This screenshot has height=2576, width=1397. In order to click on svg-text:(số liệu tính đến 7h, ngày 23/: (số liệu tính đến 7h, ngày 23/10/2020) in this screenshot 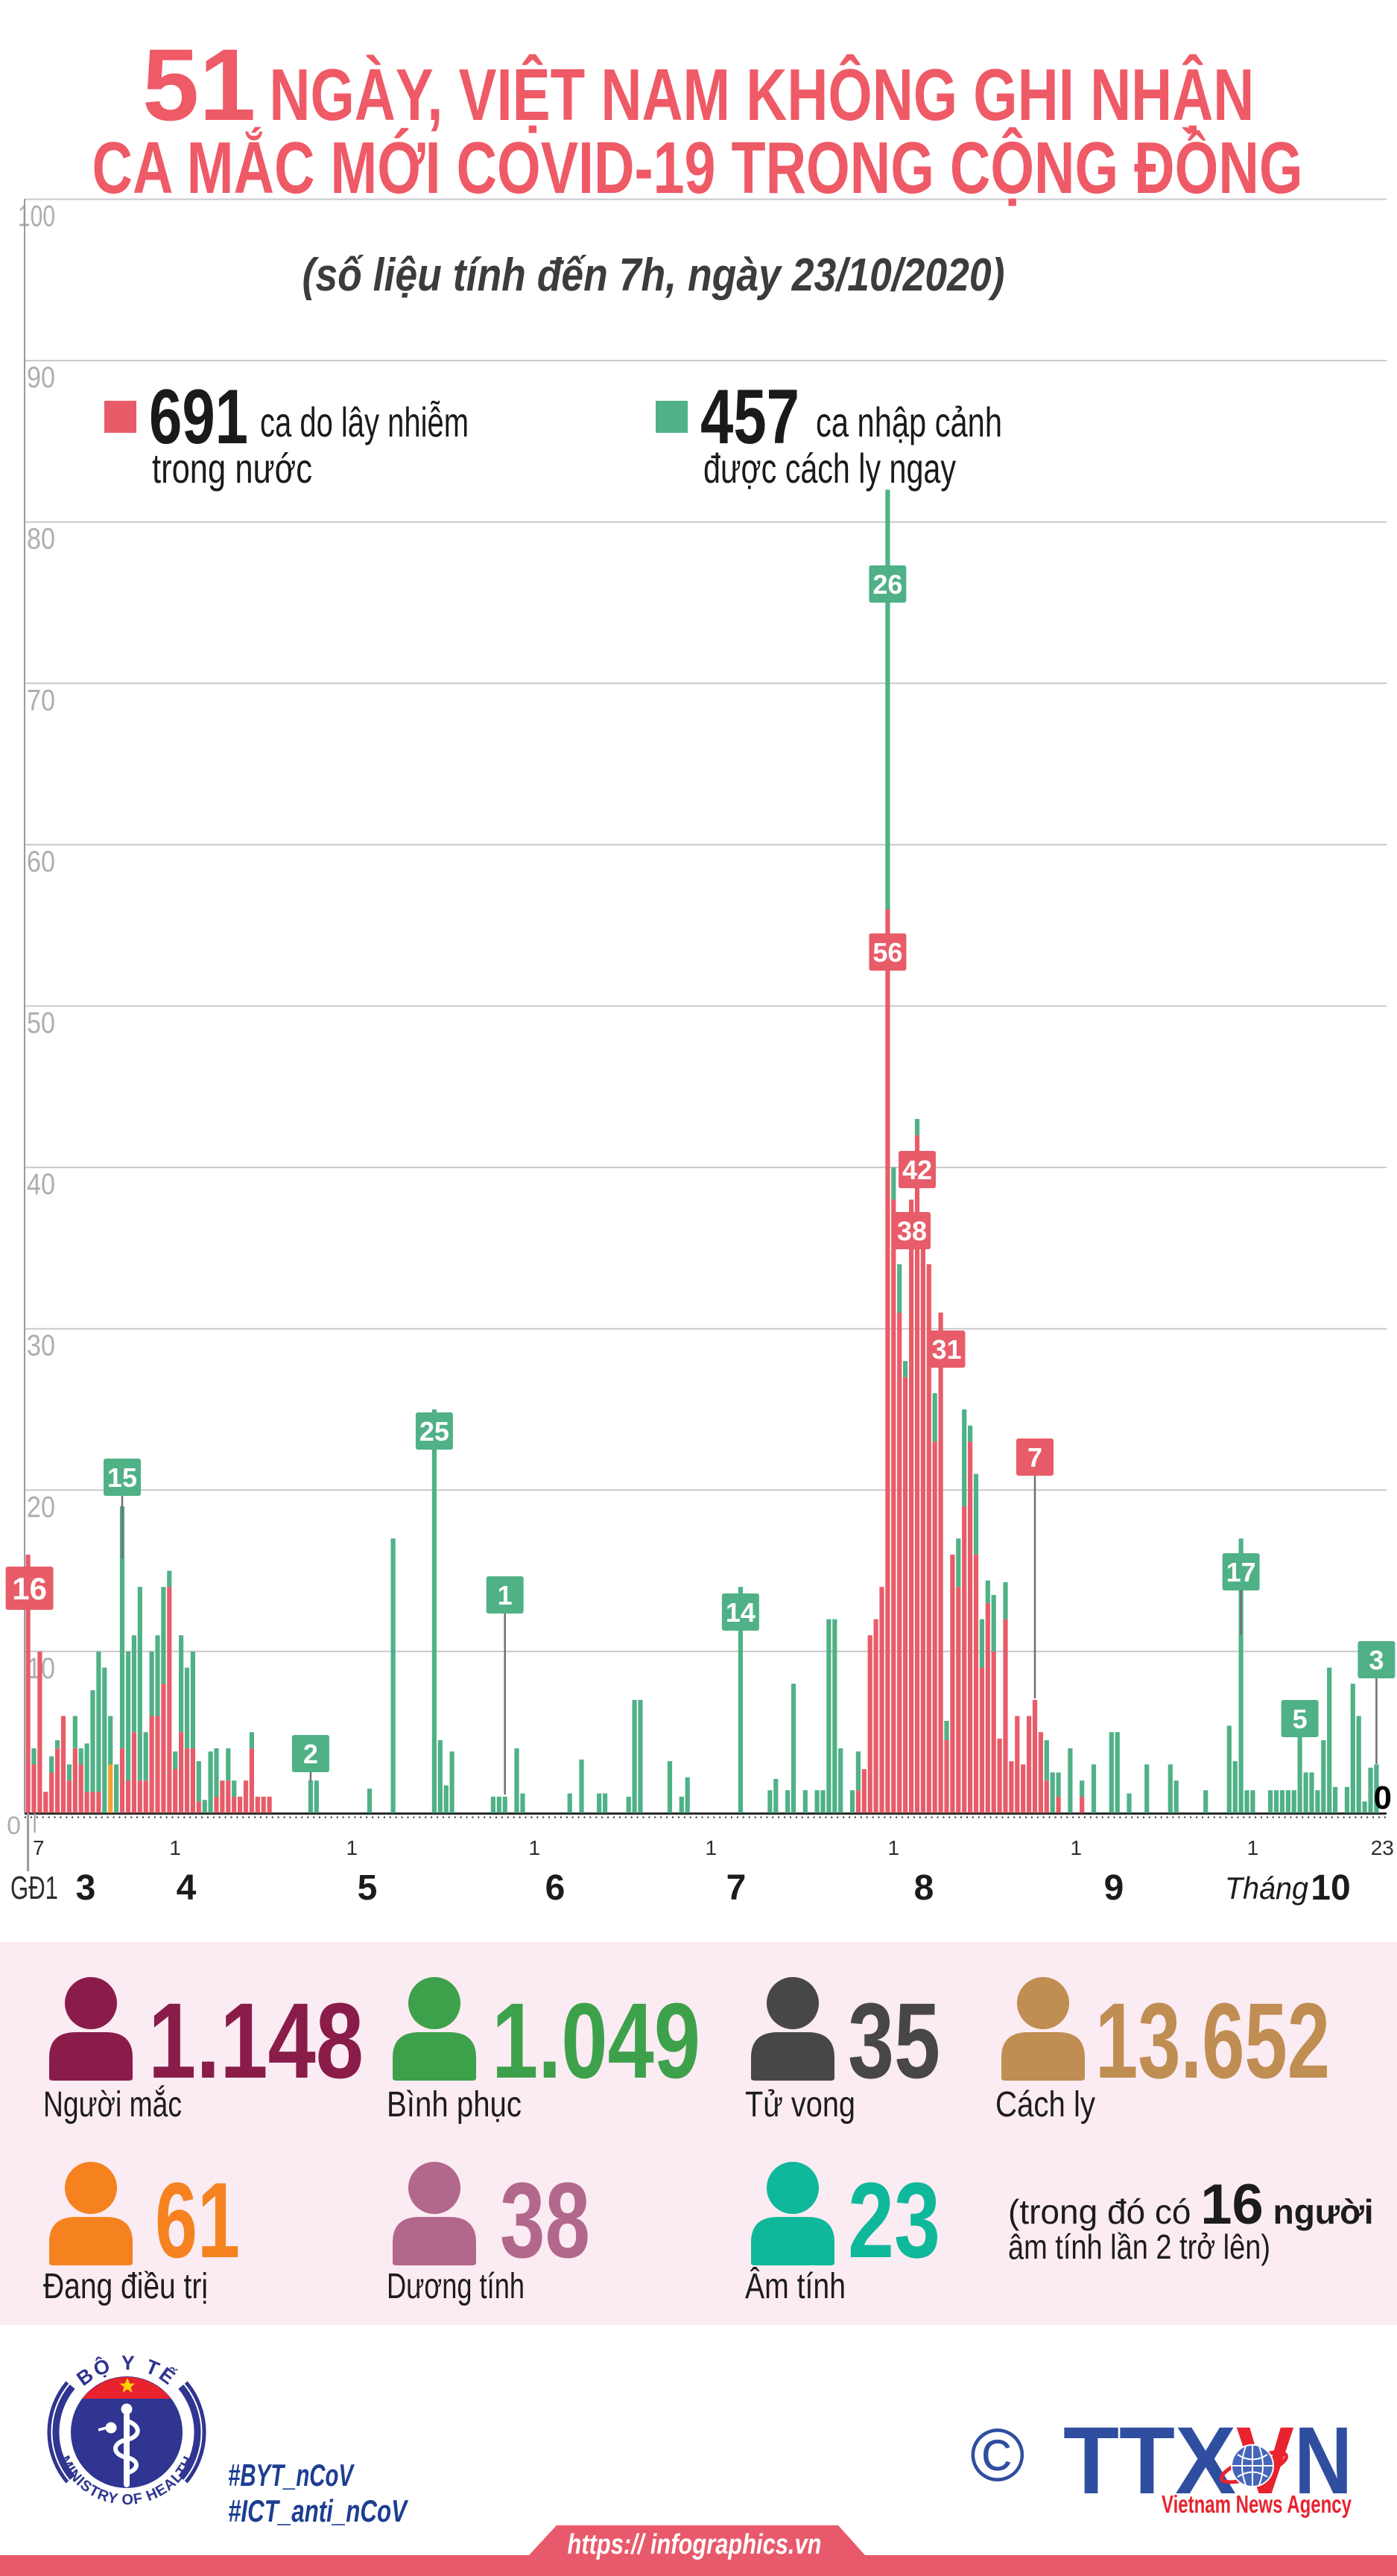, I will do `click(653, 276)`.